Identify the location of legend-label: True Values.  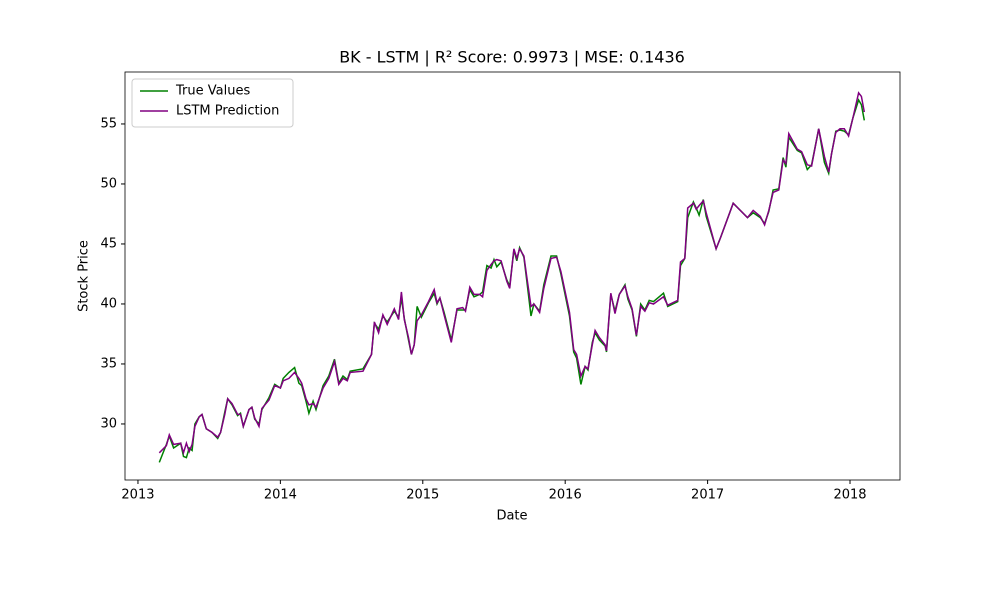
(212, 91).